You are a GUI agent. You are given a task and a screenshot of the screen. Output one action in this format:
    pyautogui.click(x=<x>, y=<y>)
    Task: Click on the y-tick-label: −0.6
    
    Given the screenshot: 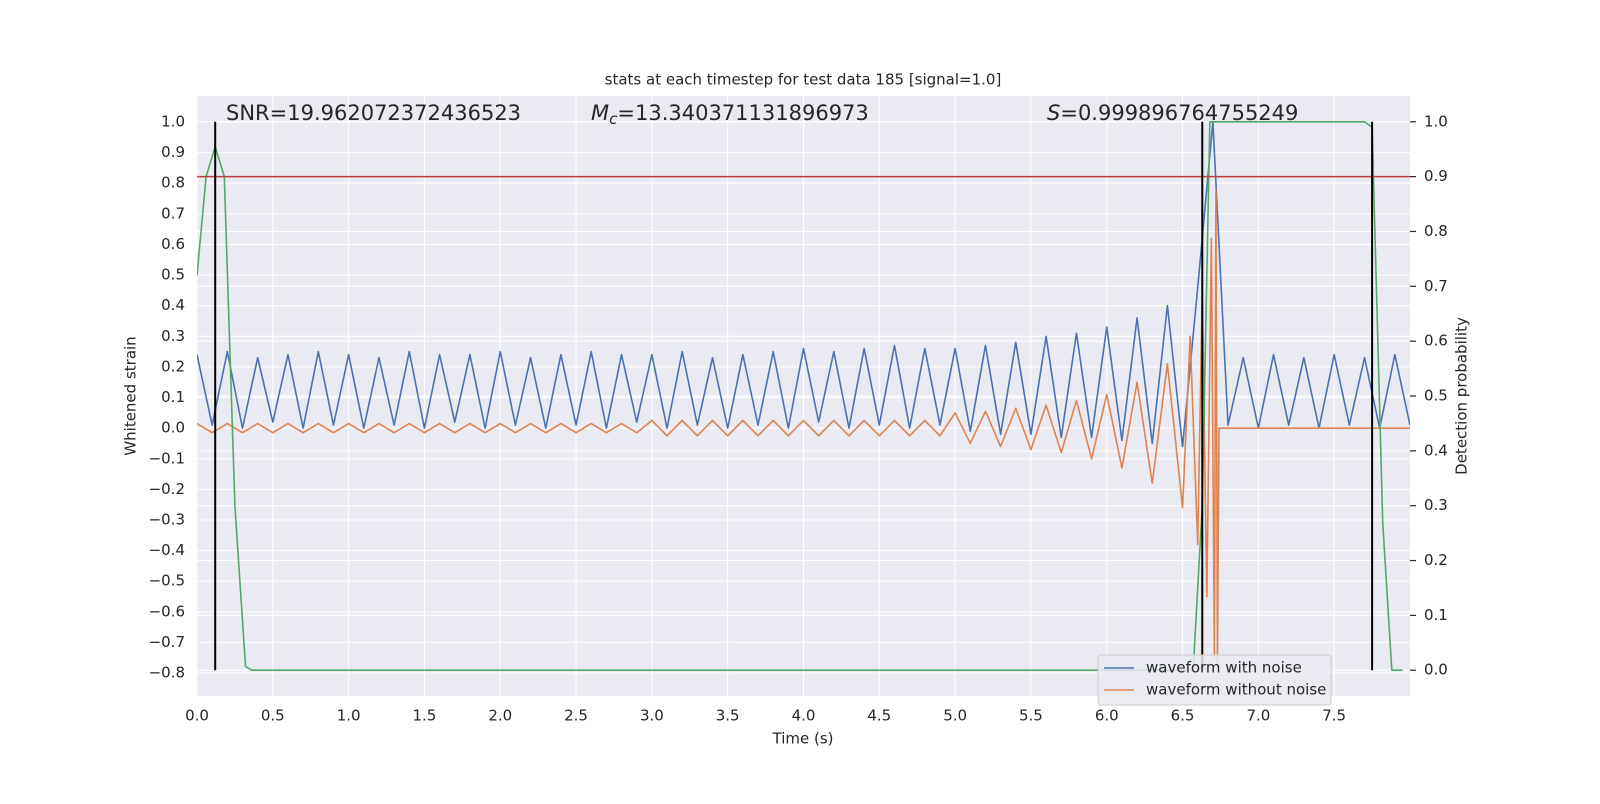 What is the action you would take?
    pyautogui.click(x=167, y=611)
    